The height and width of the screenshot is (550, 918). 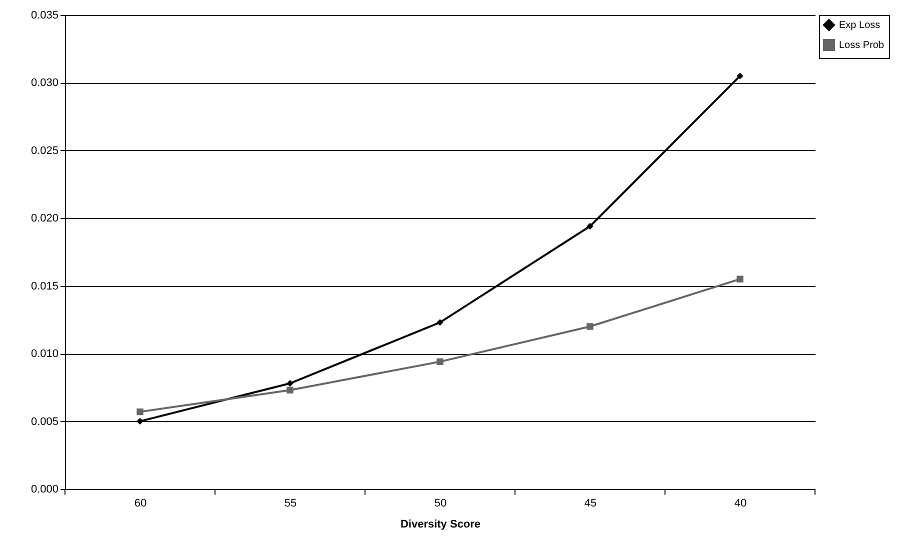 I want to click on y-tick-label: 0.005, so click(x=44, y=422).